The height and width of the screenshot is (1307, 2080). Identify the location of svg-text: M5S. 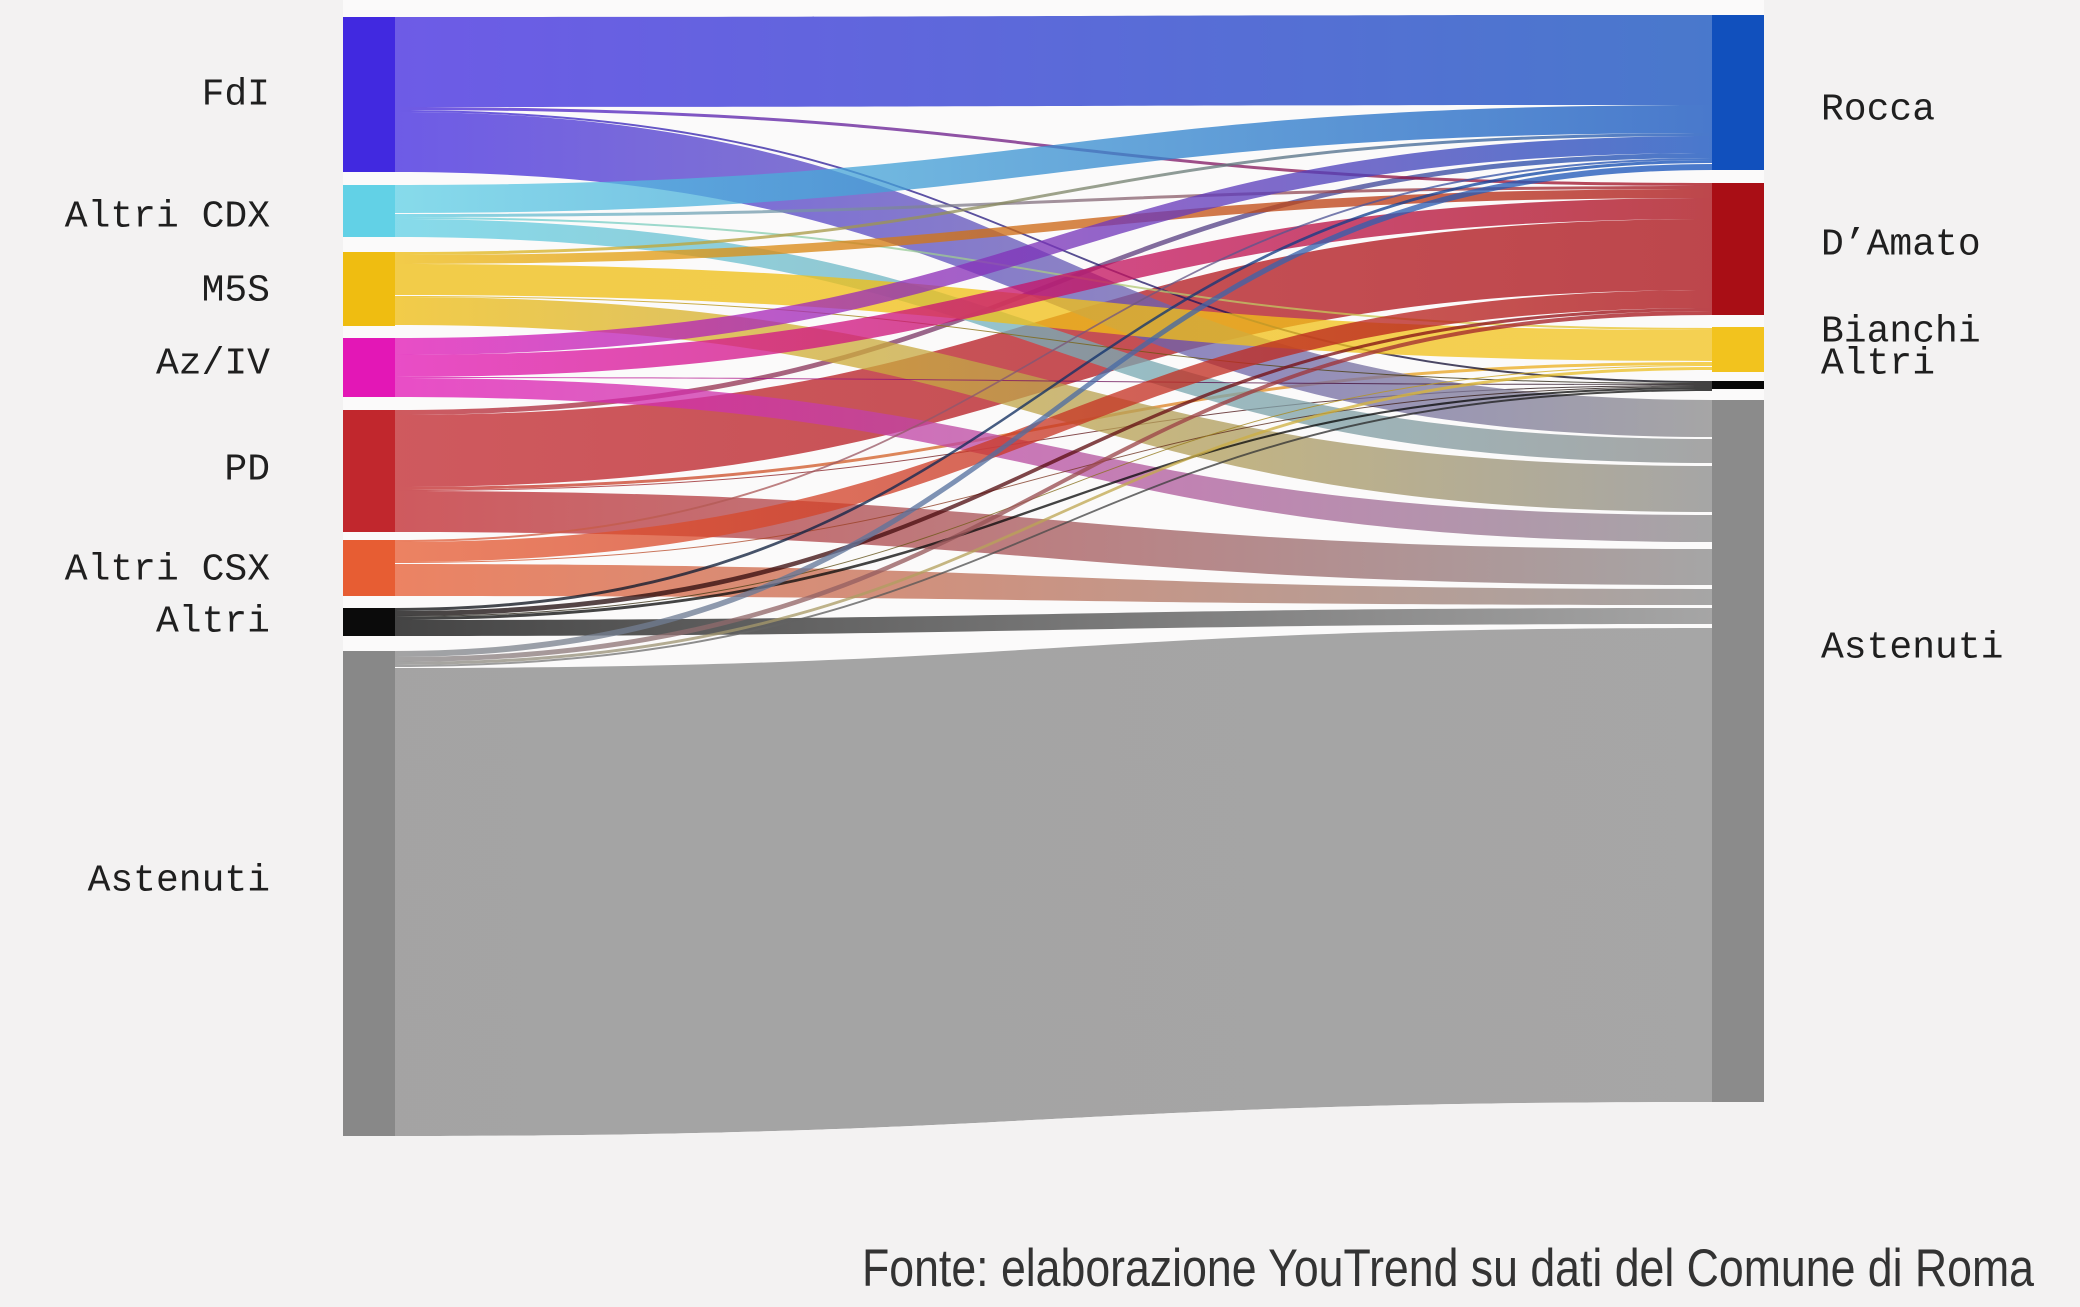
(236, 291).